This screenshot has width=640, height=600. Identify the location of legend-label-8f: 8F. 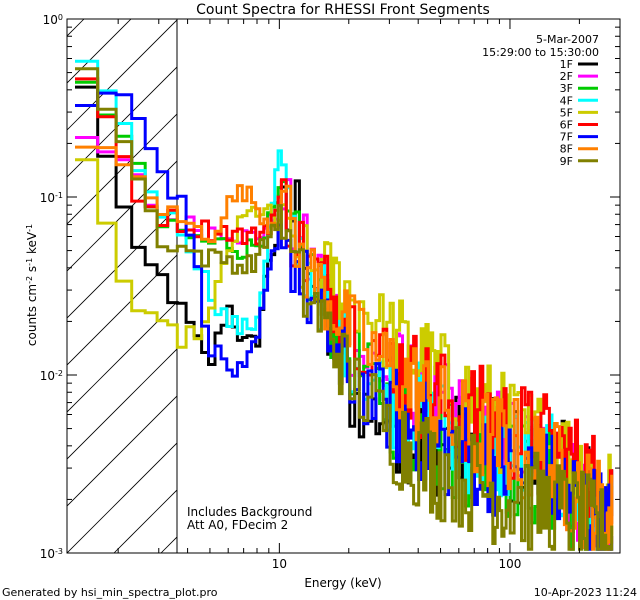
(566, 149).